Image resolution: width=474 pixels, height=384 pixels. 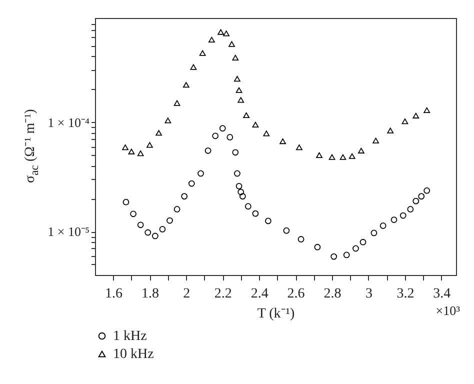 I want to click on y-tick-label: 1 × 10⁻⁵, so click(x=69, y=232).